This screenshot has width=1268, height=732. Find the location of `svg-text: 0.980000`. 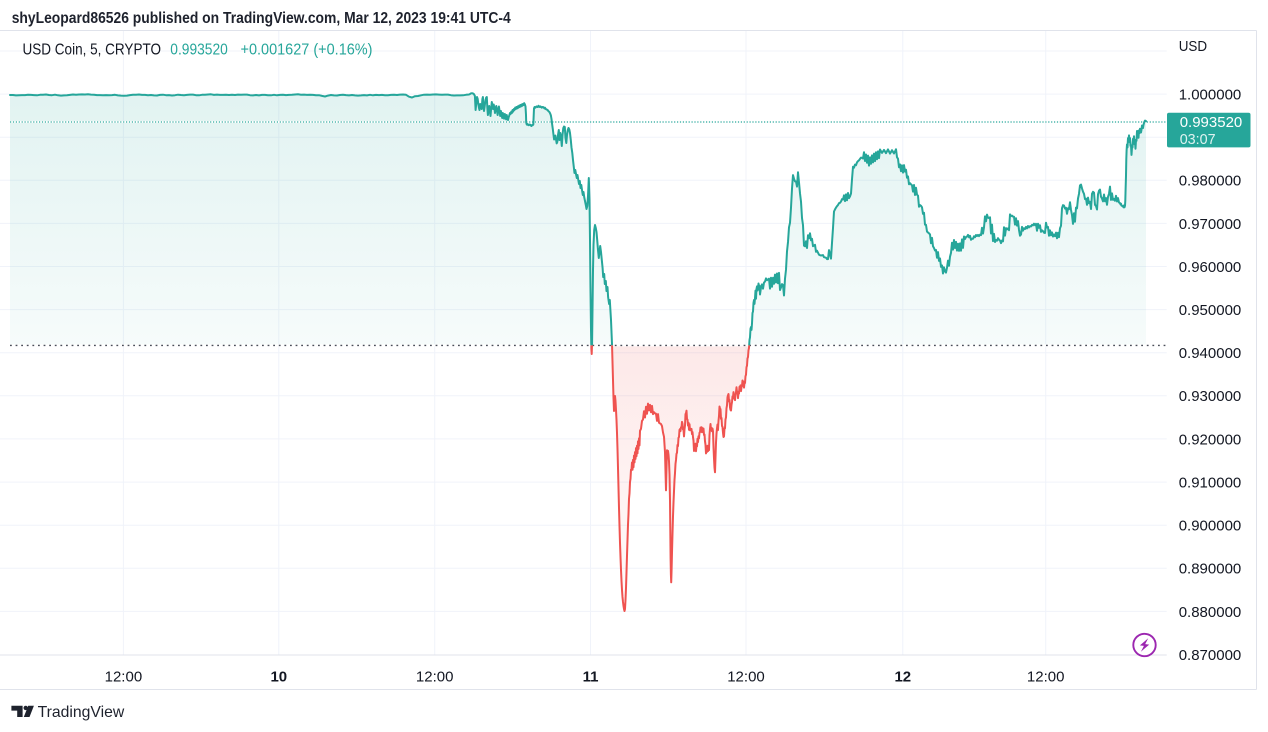

svg-text: 0.980000 is located at coordinates (1210, 181).